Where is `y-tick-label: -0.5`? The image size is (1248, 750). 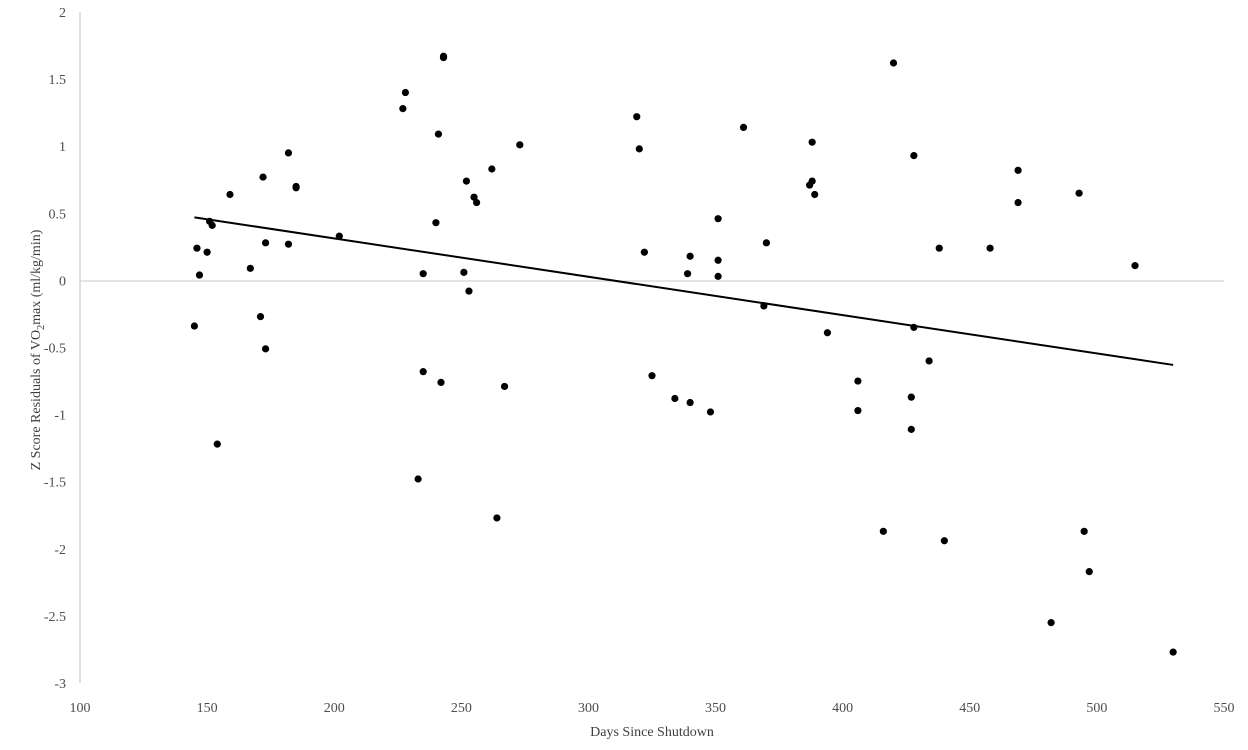
y-tick-label: -0.5 is located at coordinates (55, 349).